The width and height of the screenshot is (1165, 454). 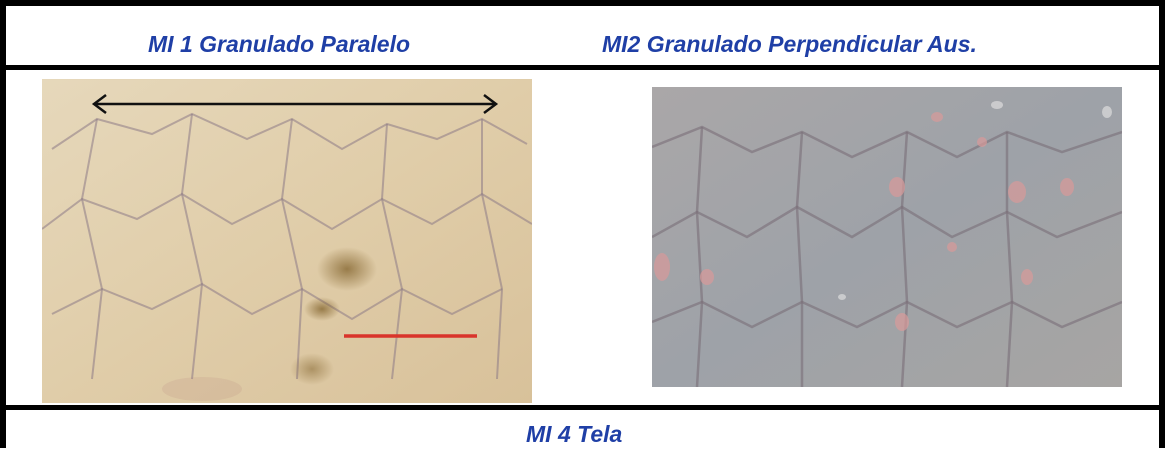 I want to click on caption-left: MI 1 Granulado Paralelo, so click(x=279, y=44).